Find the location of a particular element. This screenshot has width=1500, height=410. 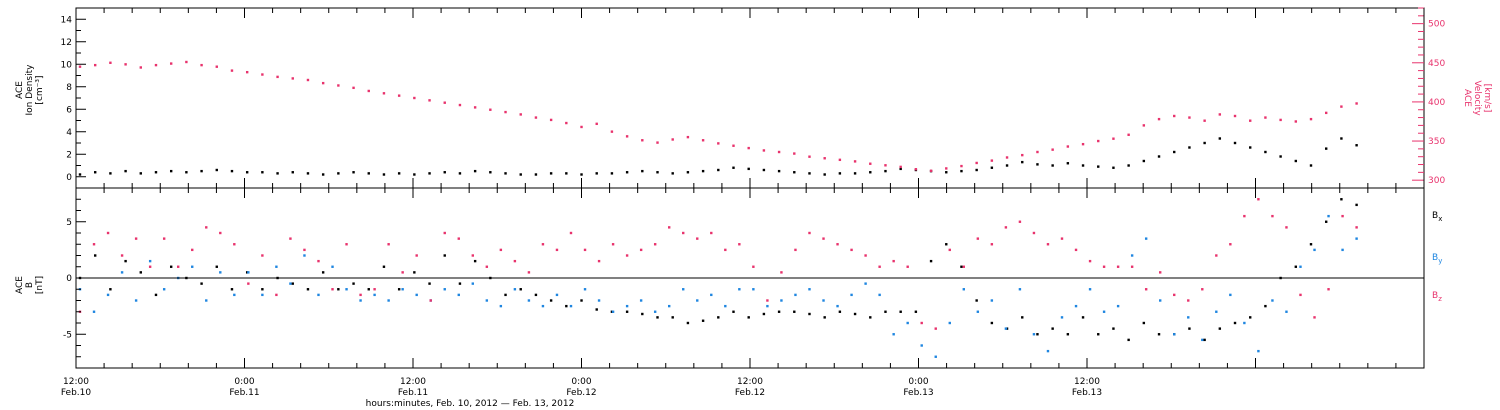

bottom-ytick-label: 5 is located at coordinates (69, 223).